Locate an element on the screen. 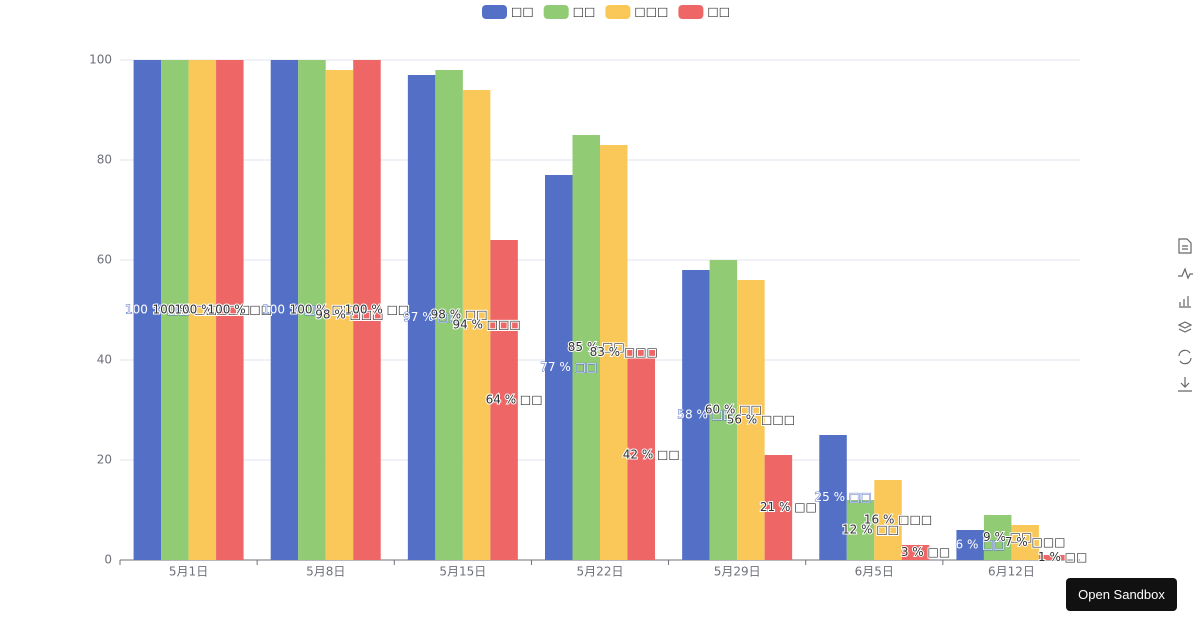 The image size is (1200, 630). data-label: 83 % □□□ is located at coordinates (624, 352).